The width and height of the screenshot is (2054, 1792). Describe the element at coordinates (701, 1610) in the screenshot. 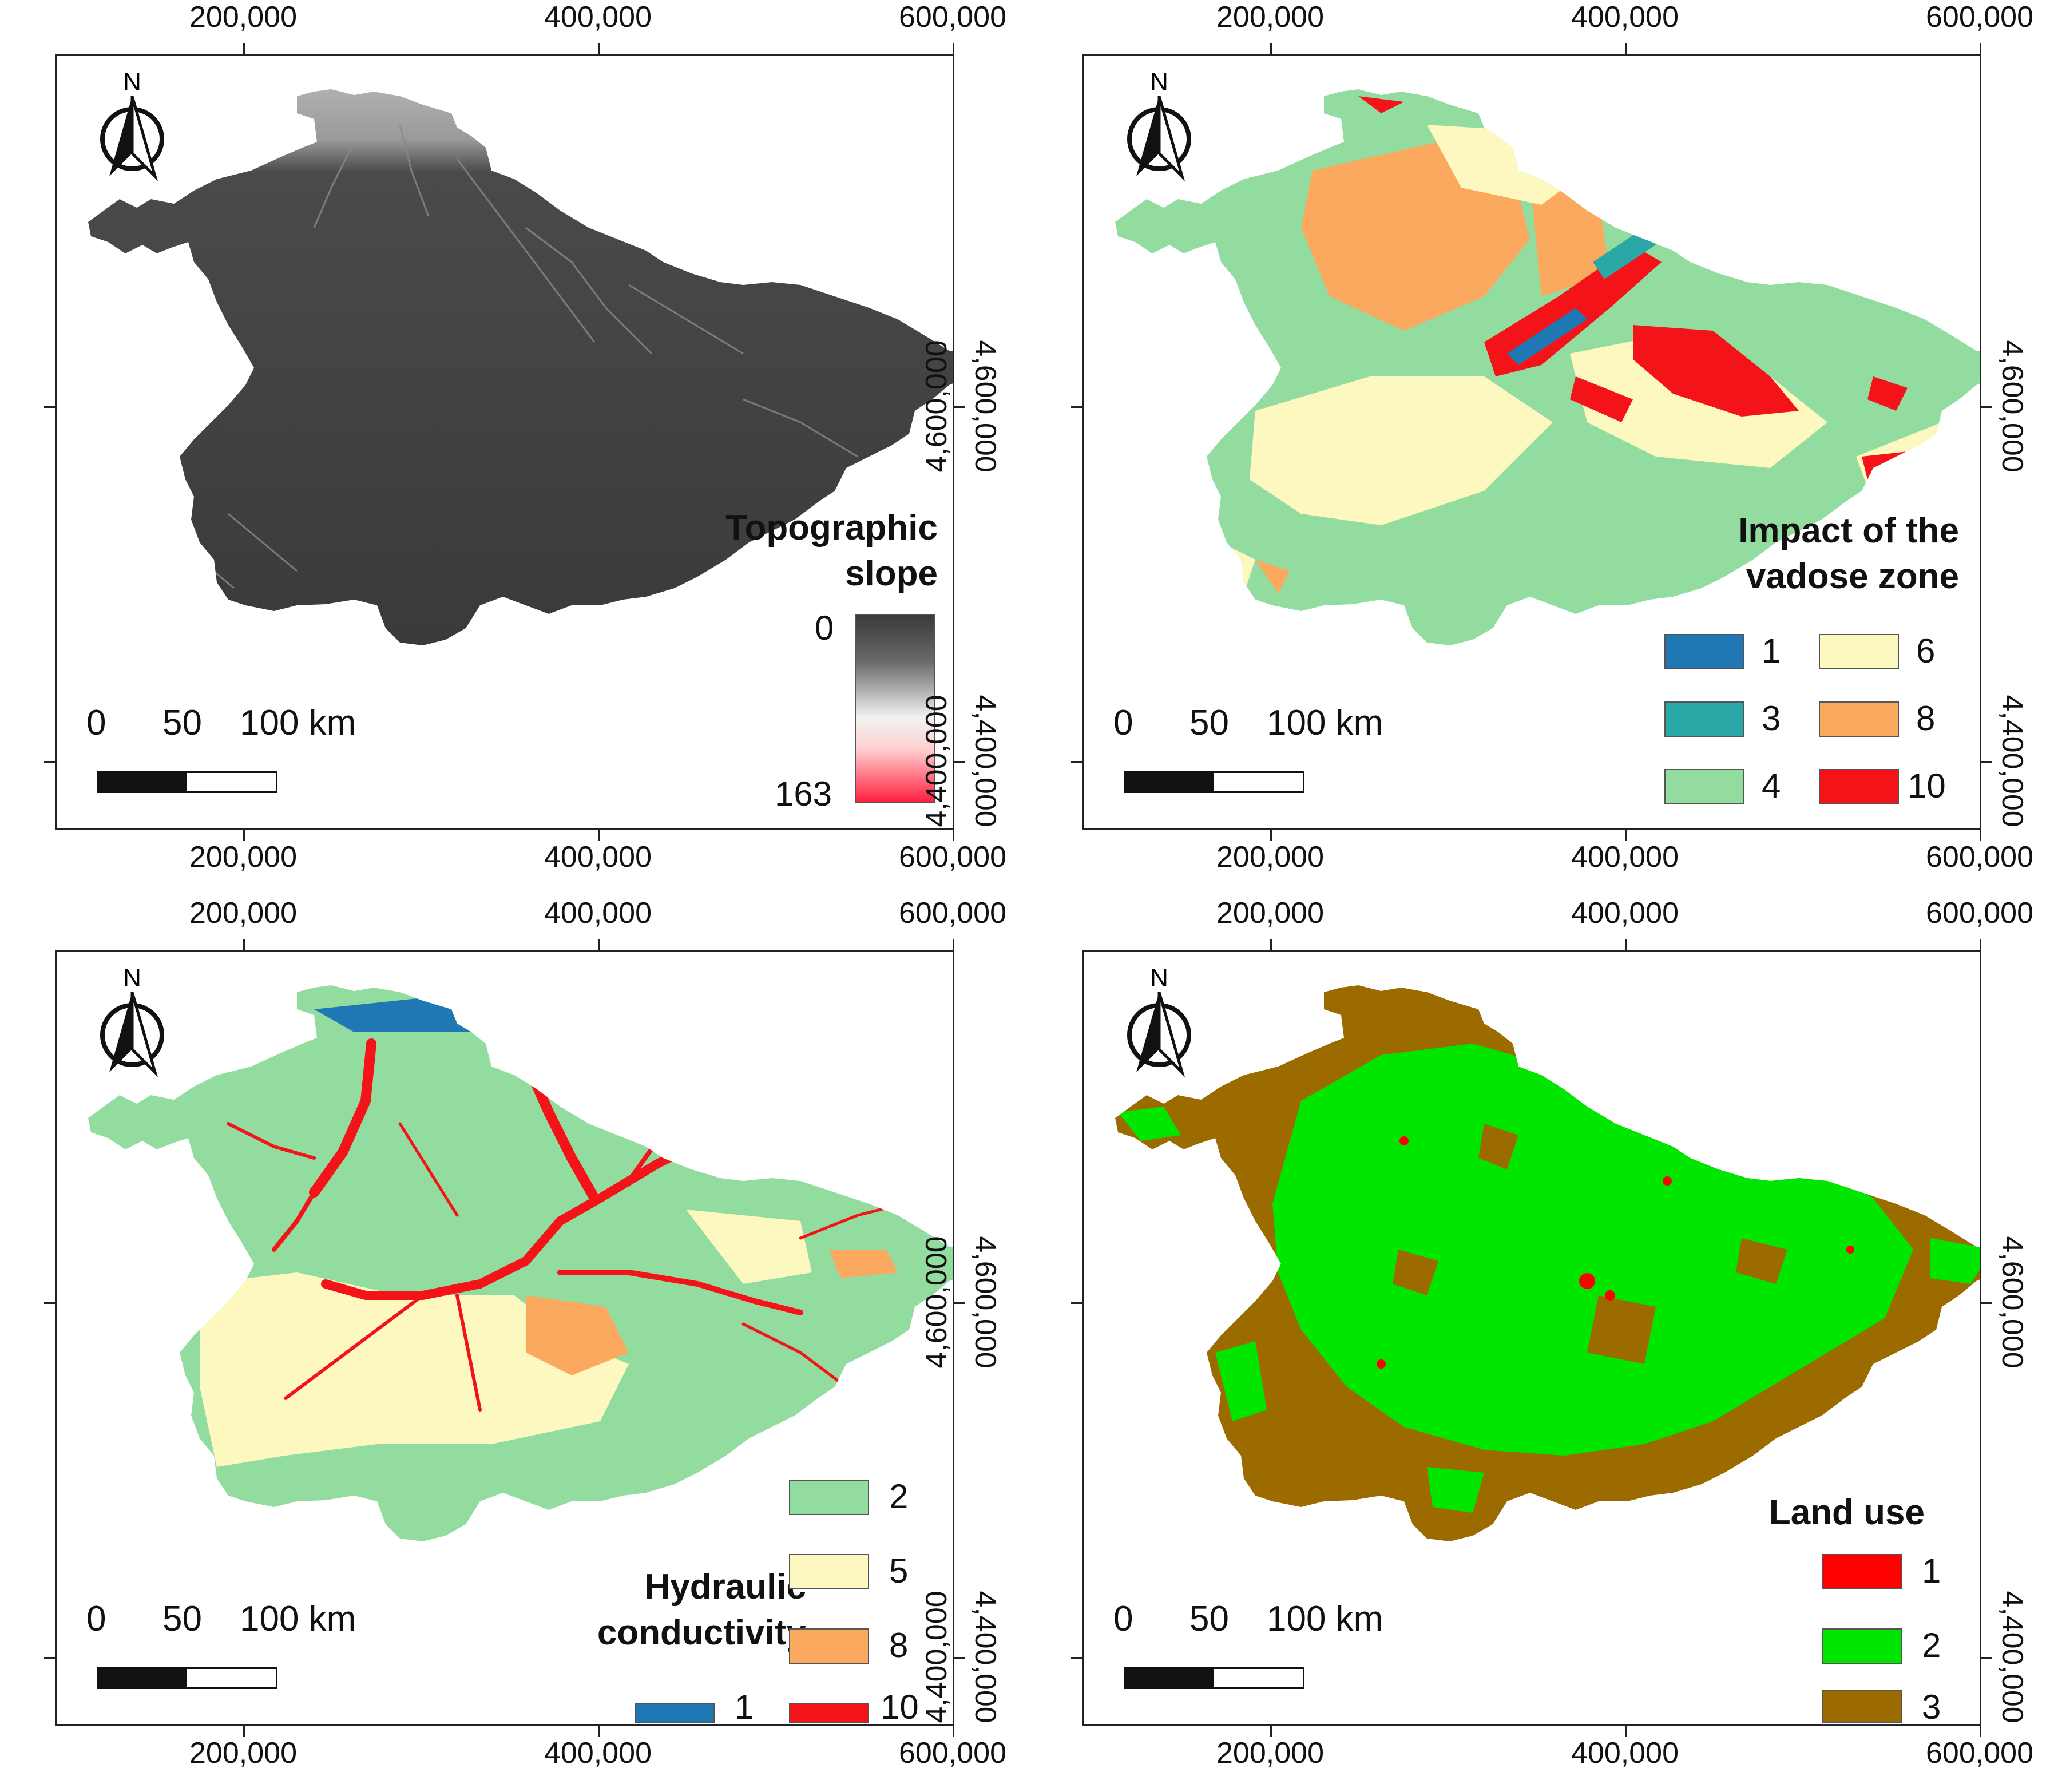

I see `legend-title: Hydraulic conductivity` at that location.